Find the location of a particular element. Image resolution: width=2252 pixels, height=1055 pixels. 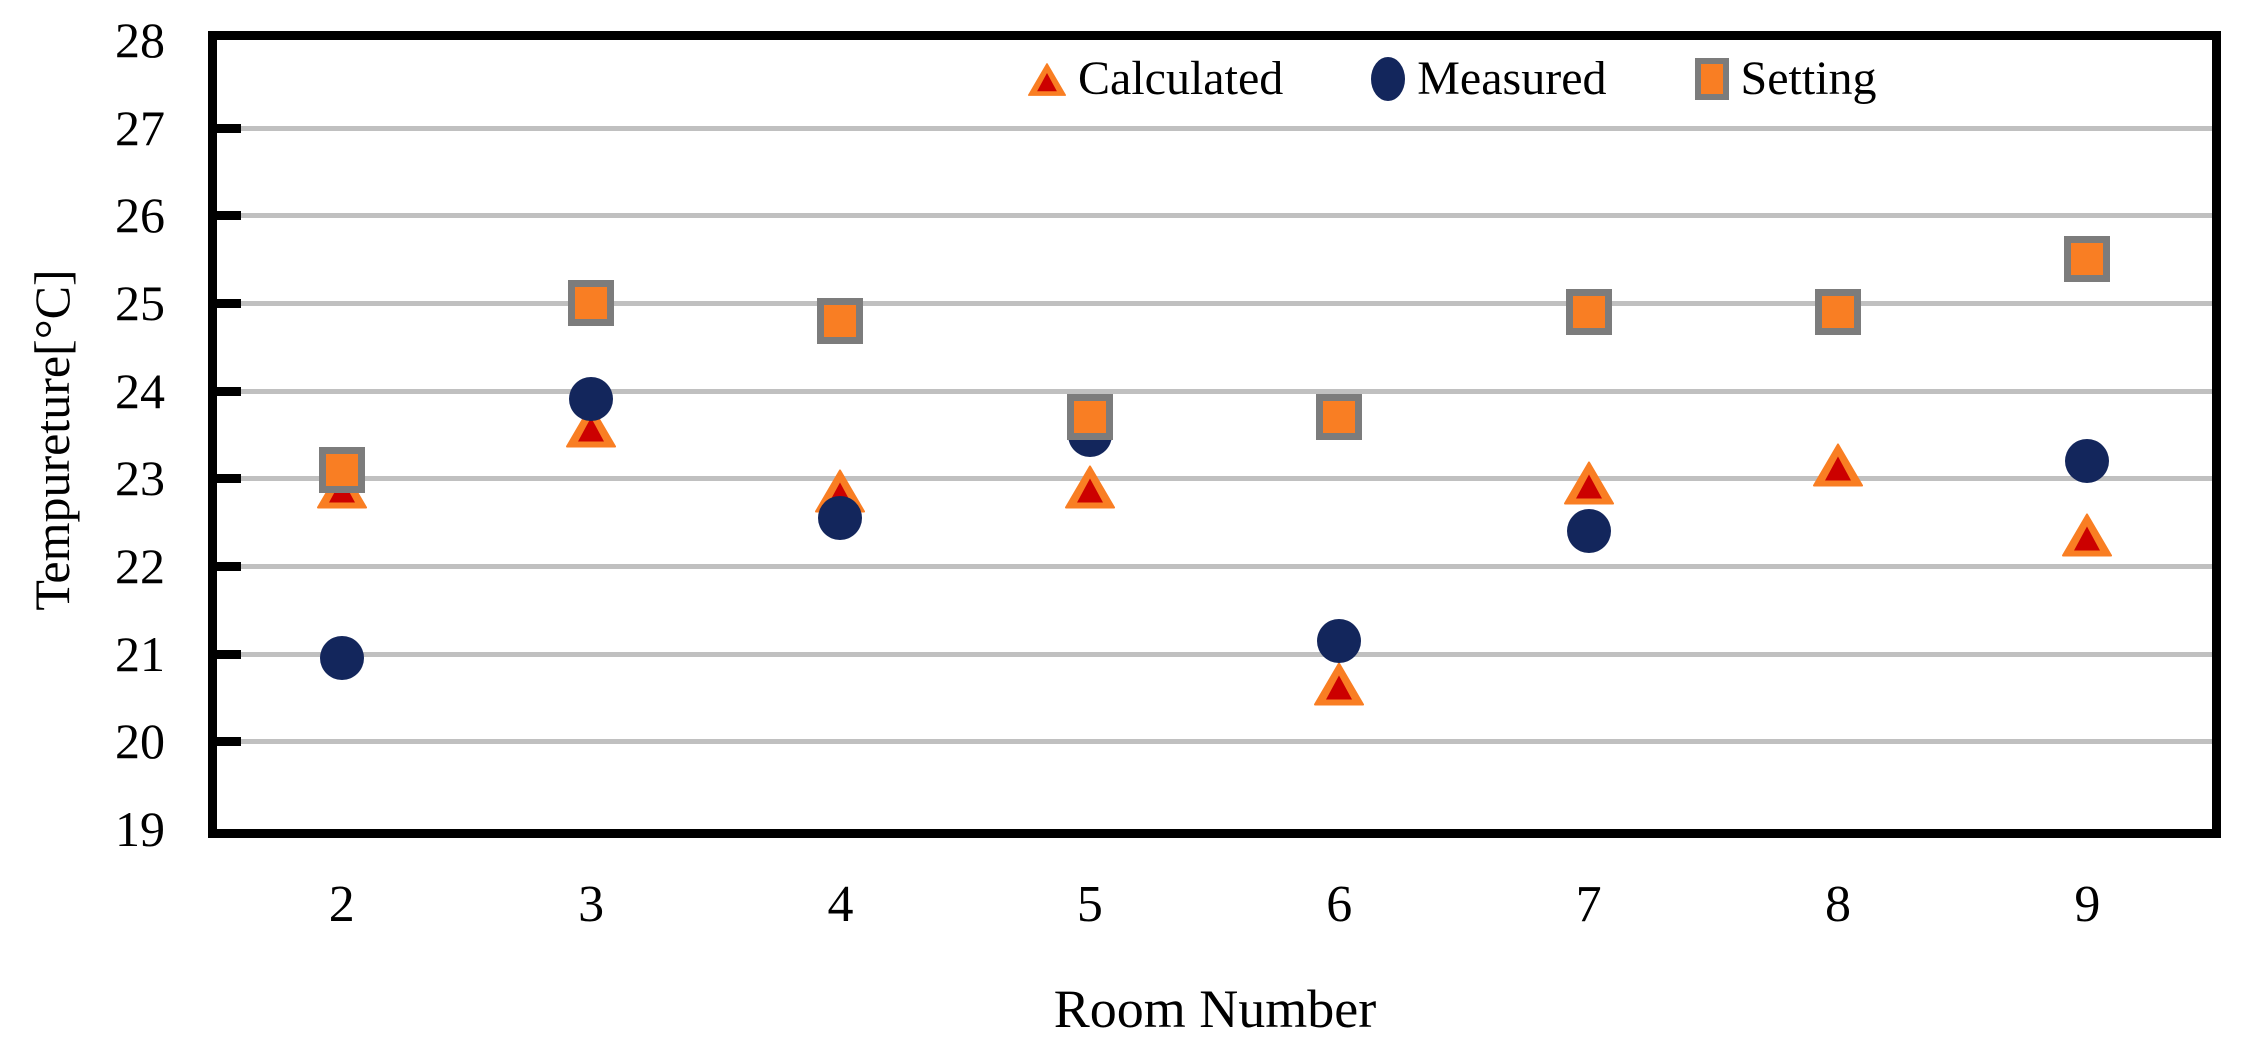

setting-legend-marker-icon is located at coordinates (1711, 79).